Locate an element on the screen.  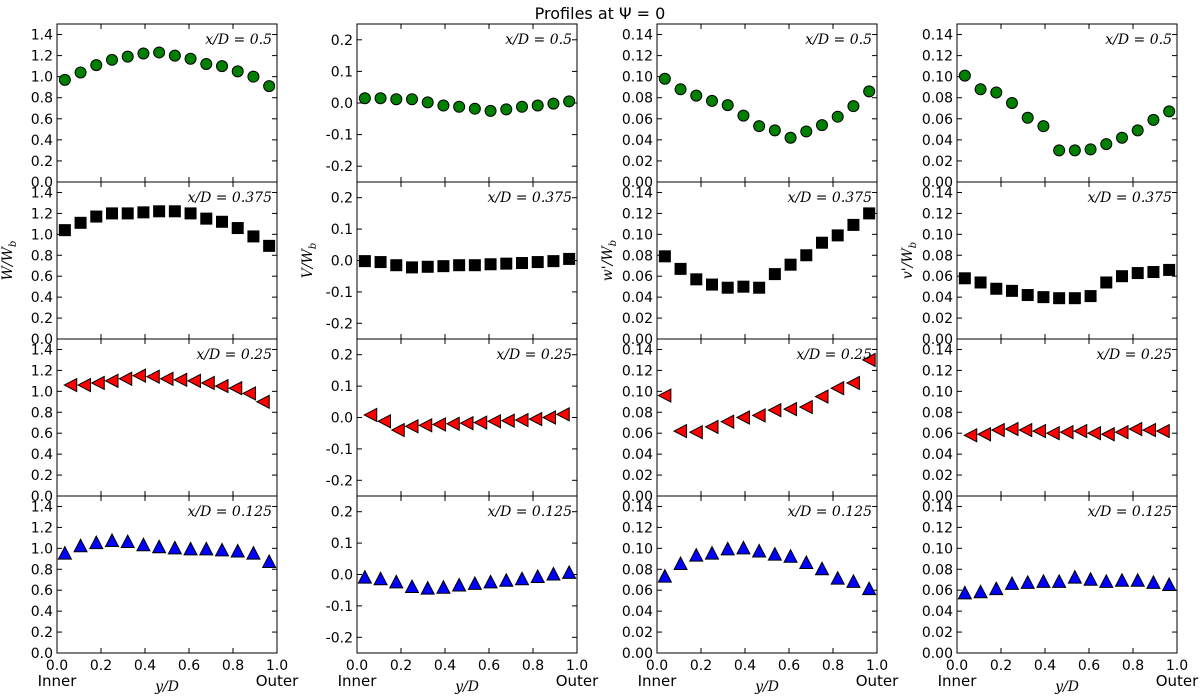
y-tick-label: 0.02 is located at coordinates (637, 476).